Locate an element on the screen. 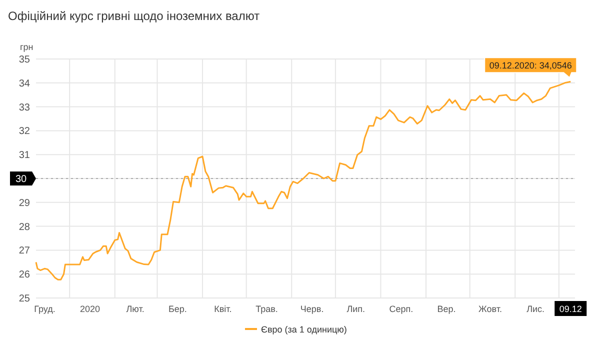 The image size is (600, 350). x-tick-label: Серп. is located at coordinates (401, 309).